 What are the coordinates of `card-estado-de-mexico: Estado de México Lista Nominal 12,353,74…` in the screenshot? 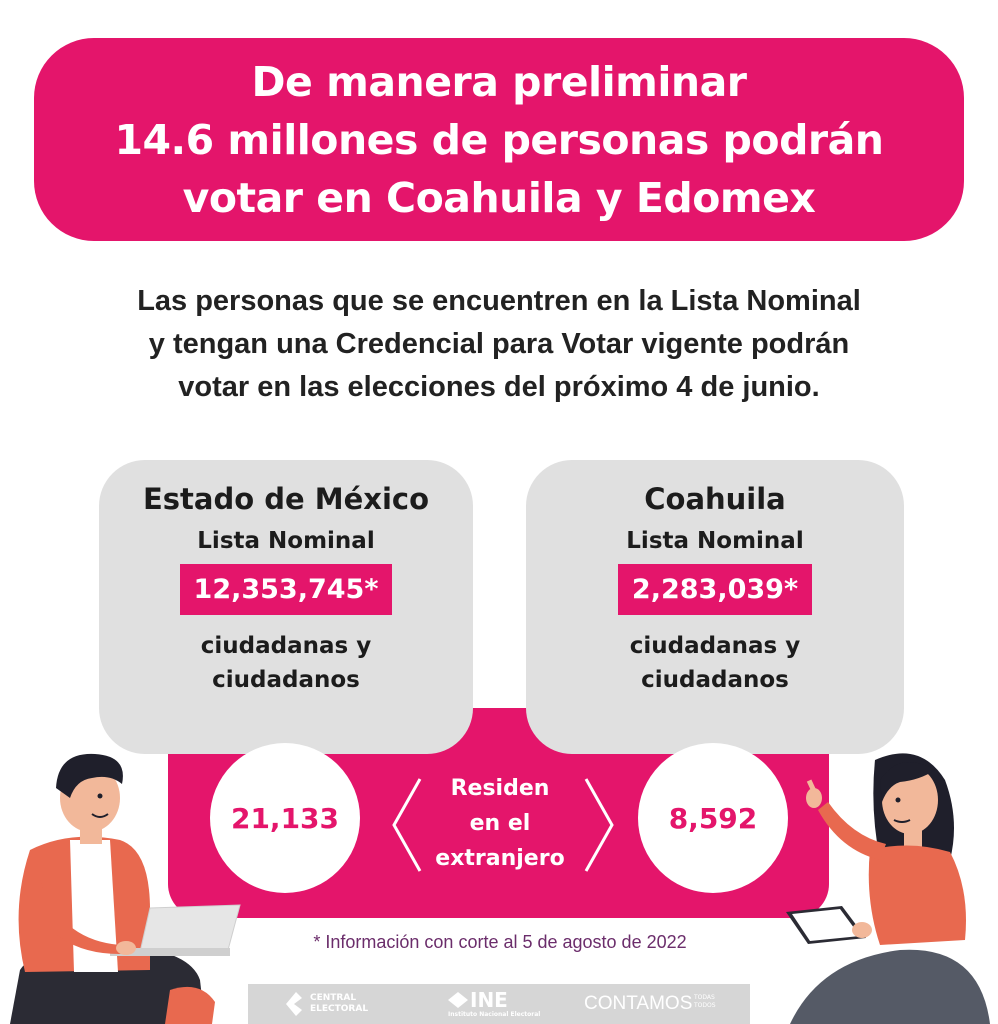 It's located at (286, 607).